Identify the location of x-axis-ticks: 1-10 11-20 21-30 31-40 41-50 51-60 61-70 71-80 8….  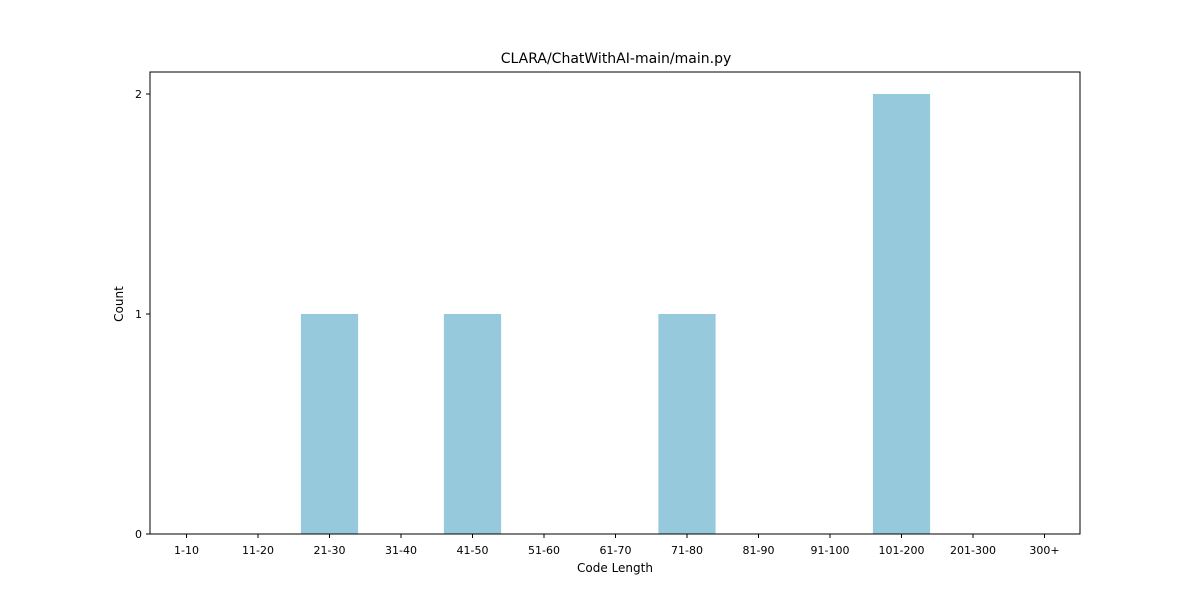
(617, 545).